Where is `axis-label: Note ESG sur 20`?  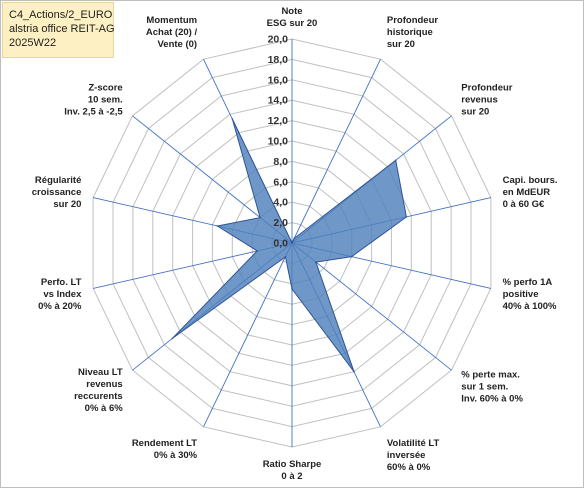 axis-label: Note ESG sur 20 is located at coordinates (292, 17).